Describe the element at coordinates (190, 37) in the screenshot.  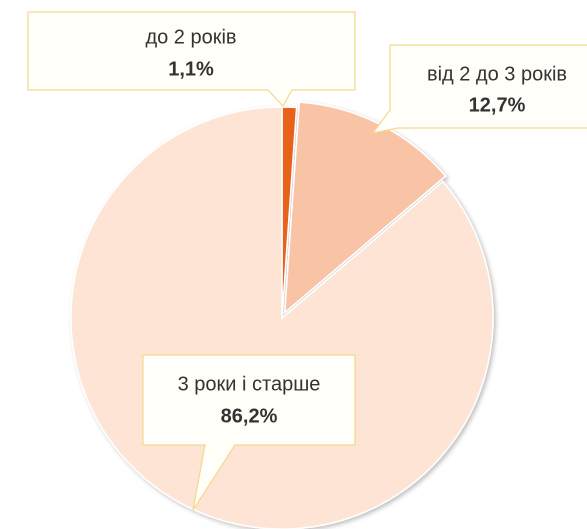
I see `category-label: до 2 років` at that location.